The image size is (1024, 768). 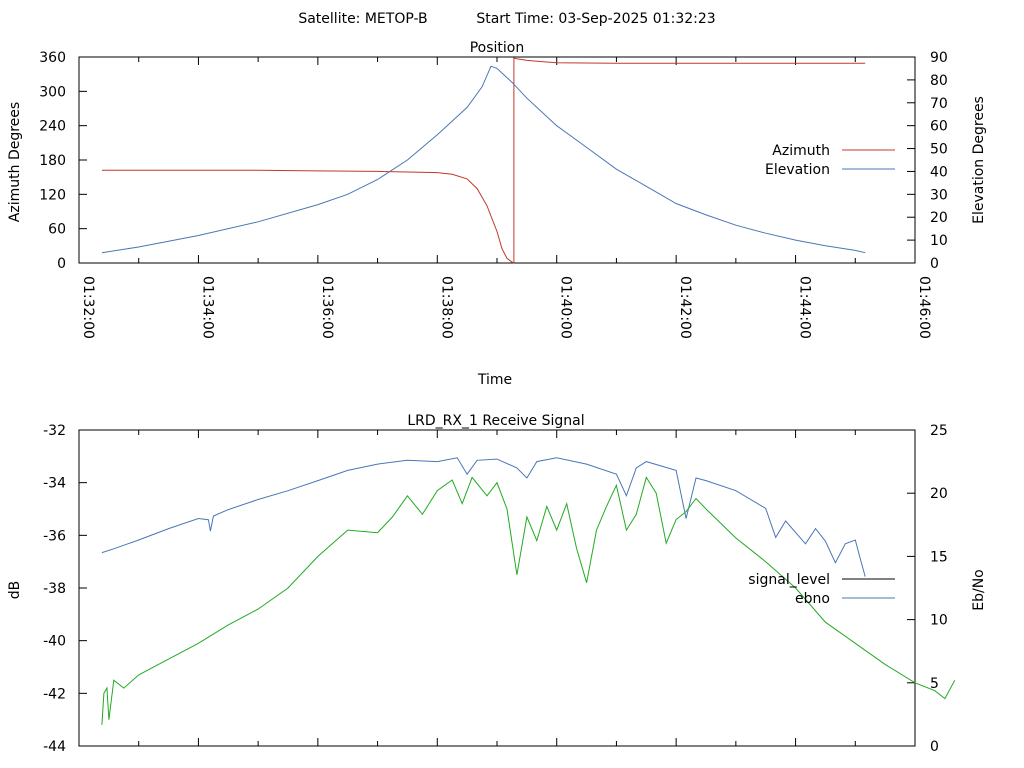 What do you see at coordinates (52, 58) in the screenshot?
I see `y-tick-label: 360` at bounding box center [52, 58].